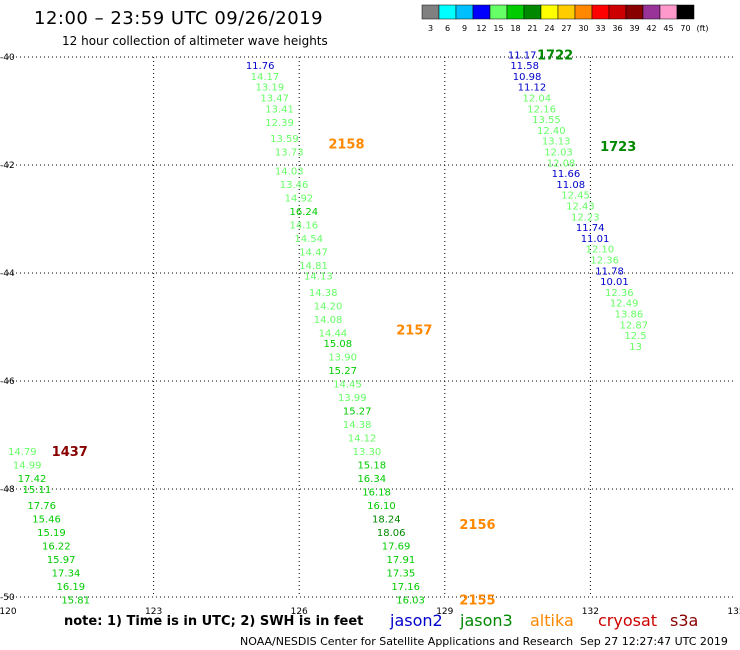  Describe the element at coordinates (486, 620) in the screenshot. I see `satellite-legend-jason3: jason3` at that location.